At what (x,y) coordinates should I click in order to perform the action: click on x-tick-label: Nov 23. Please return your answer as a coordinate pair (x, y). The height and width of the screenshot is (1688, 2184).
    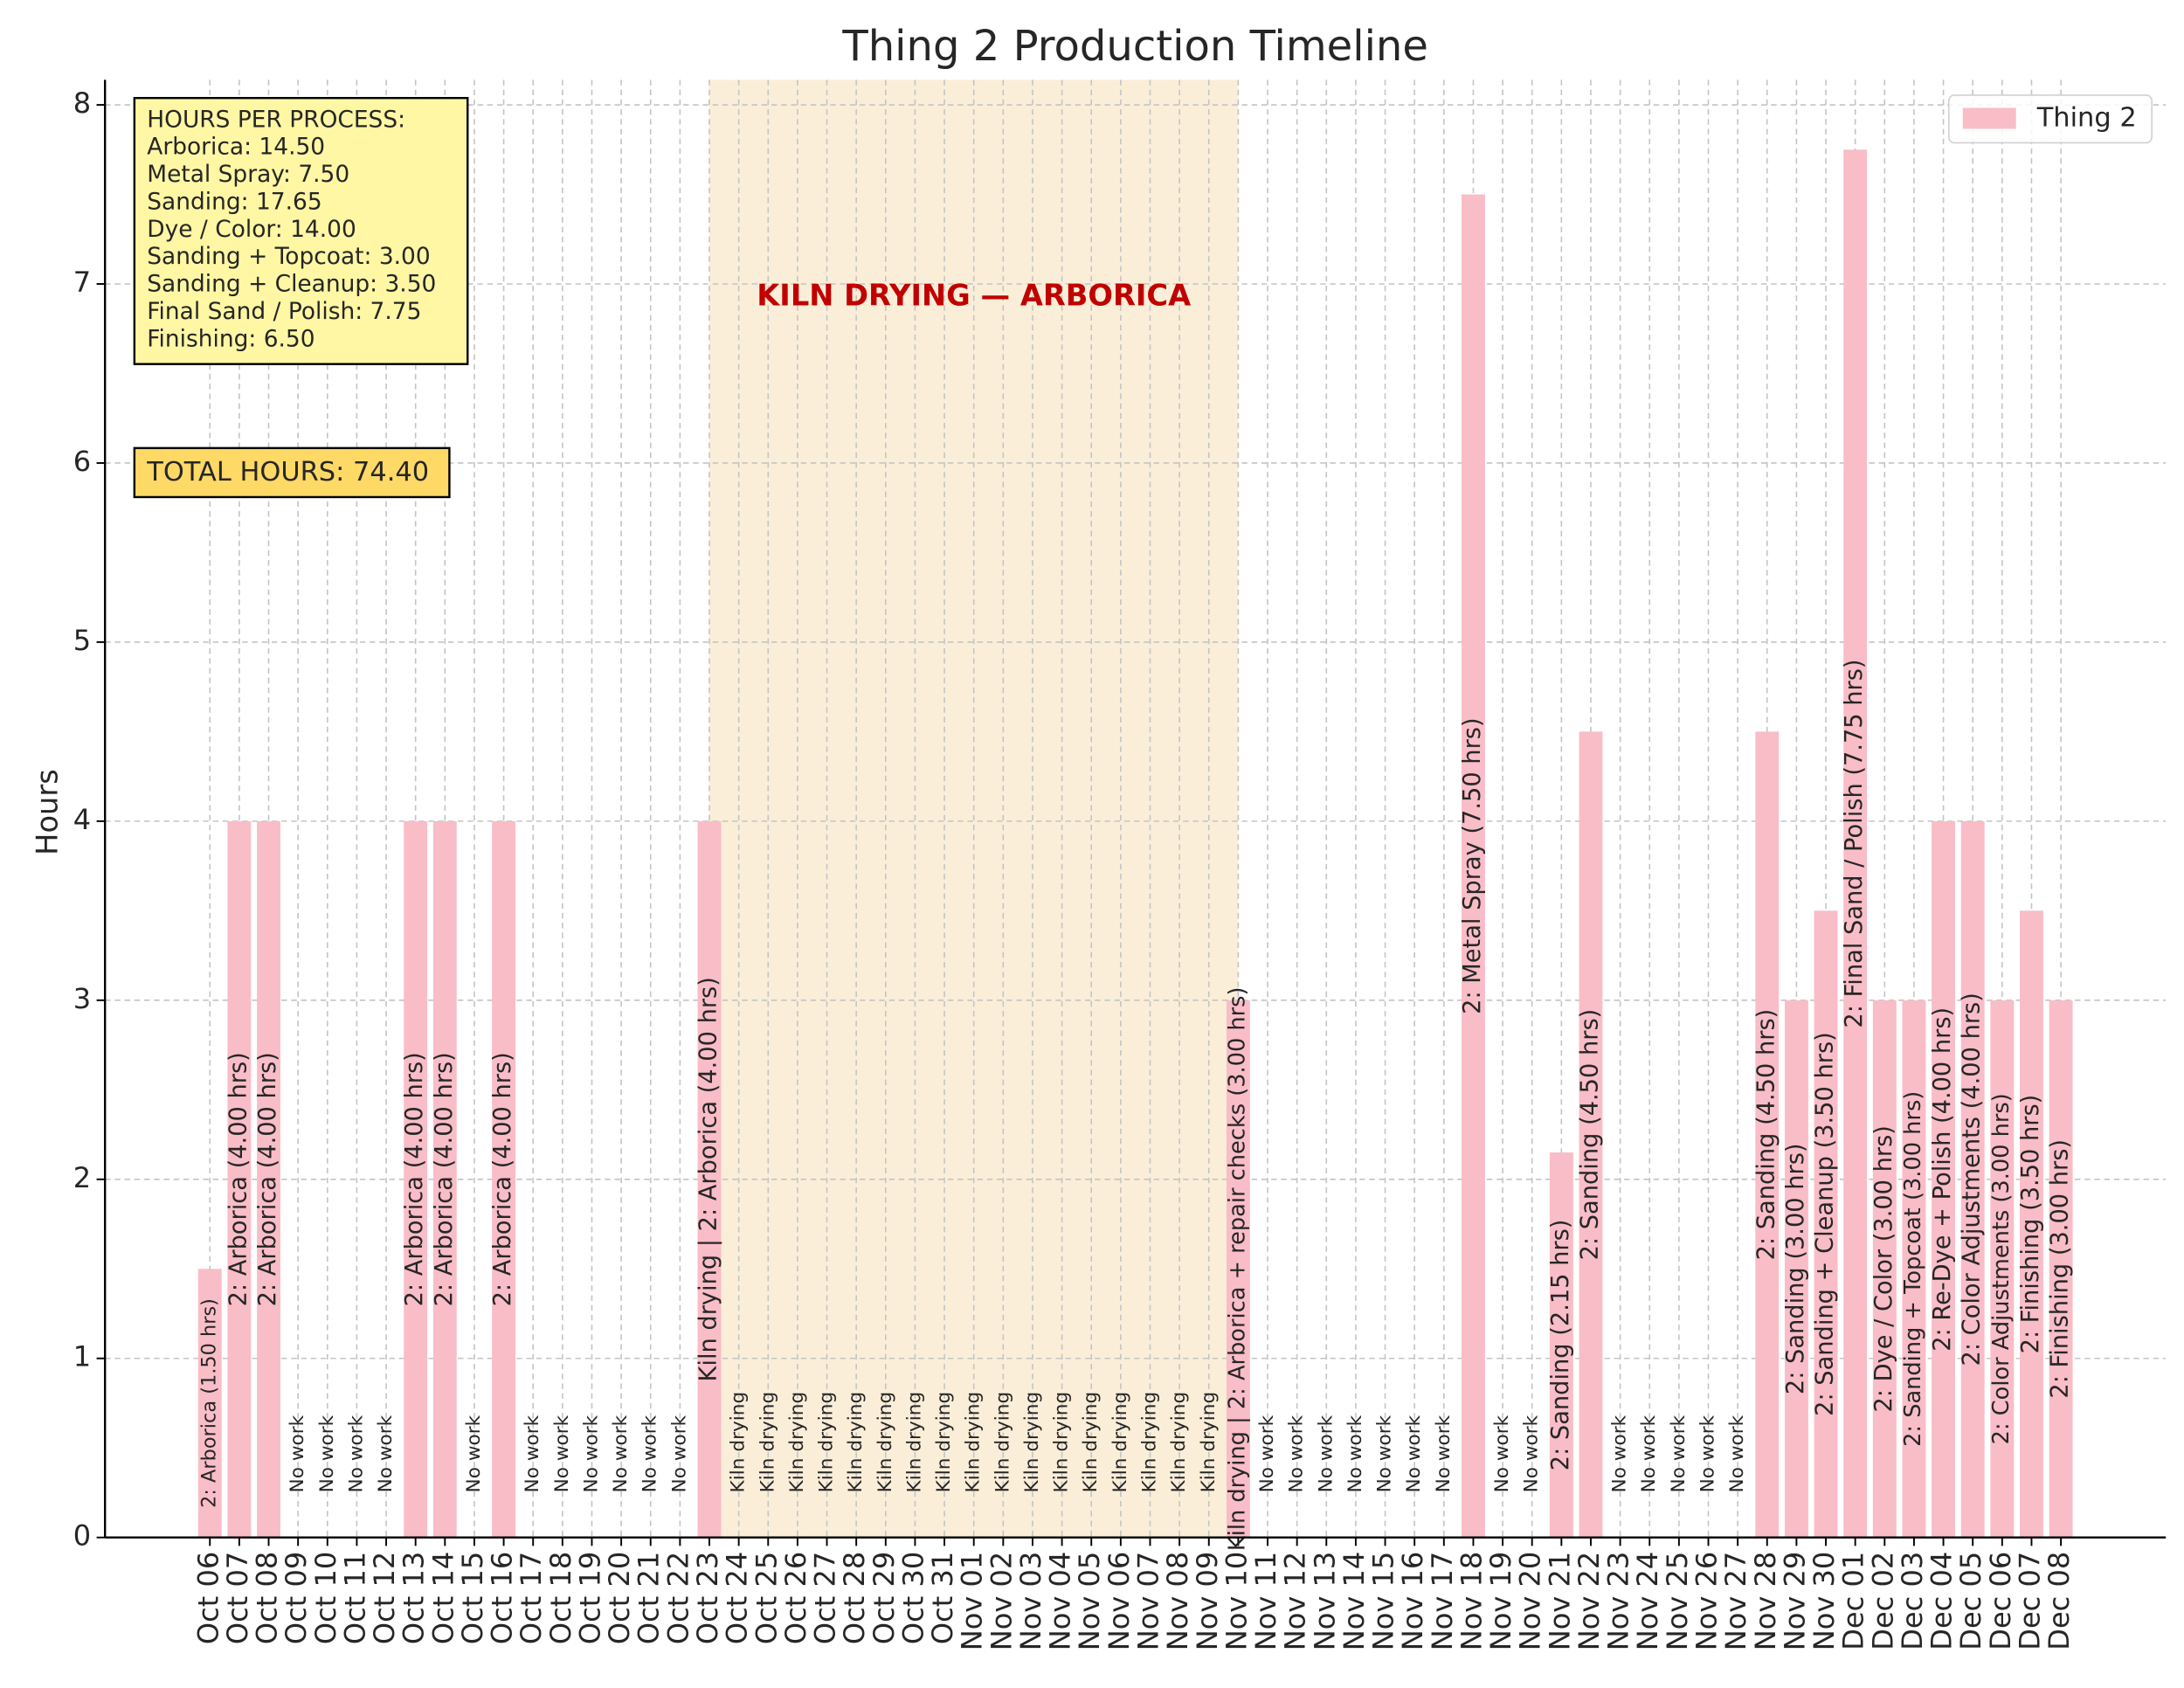
    Looking at the image, I should click on (1618, 1601).